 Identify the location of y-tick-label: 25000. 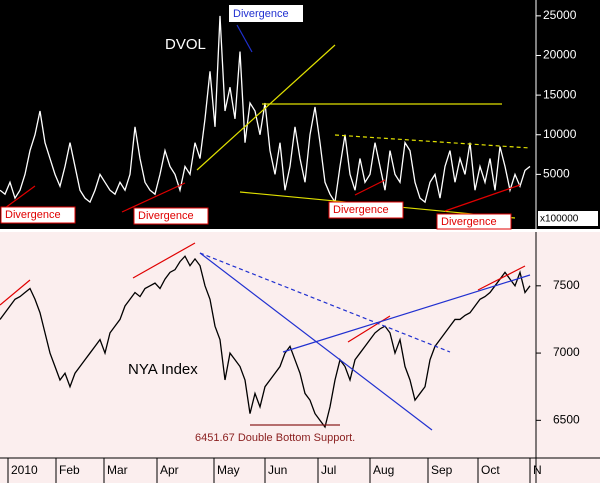
(560, 15).